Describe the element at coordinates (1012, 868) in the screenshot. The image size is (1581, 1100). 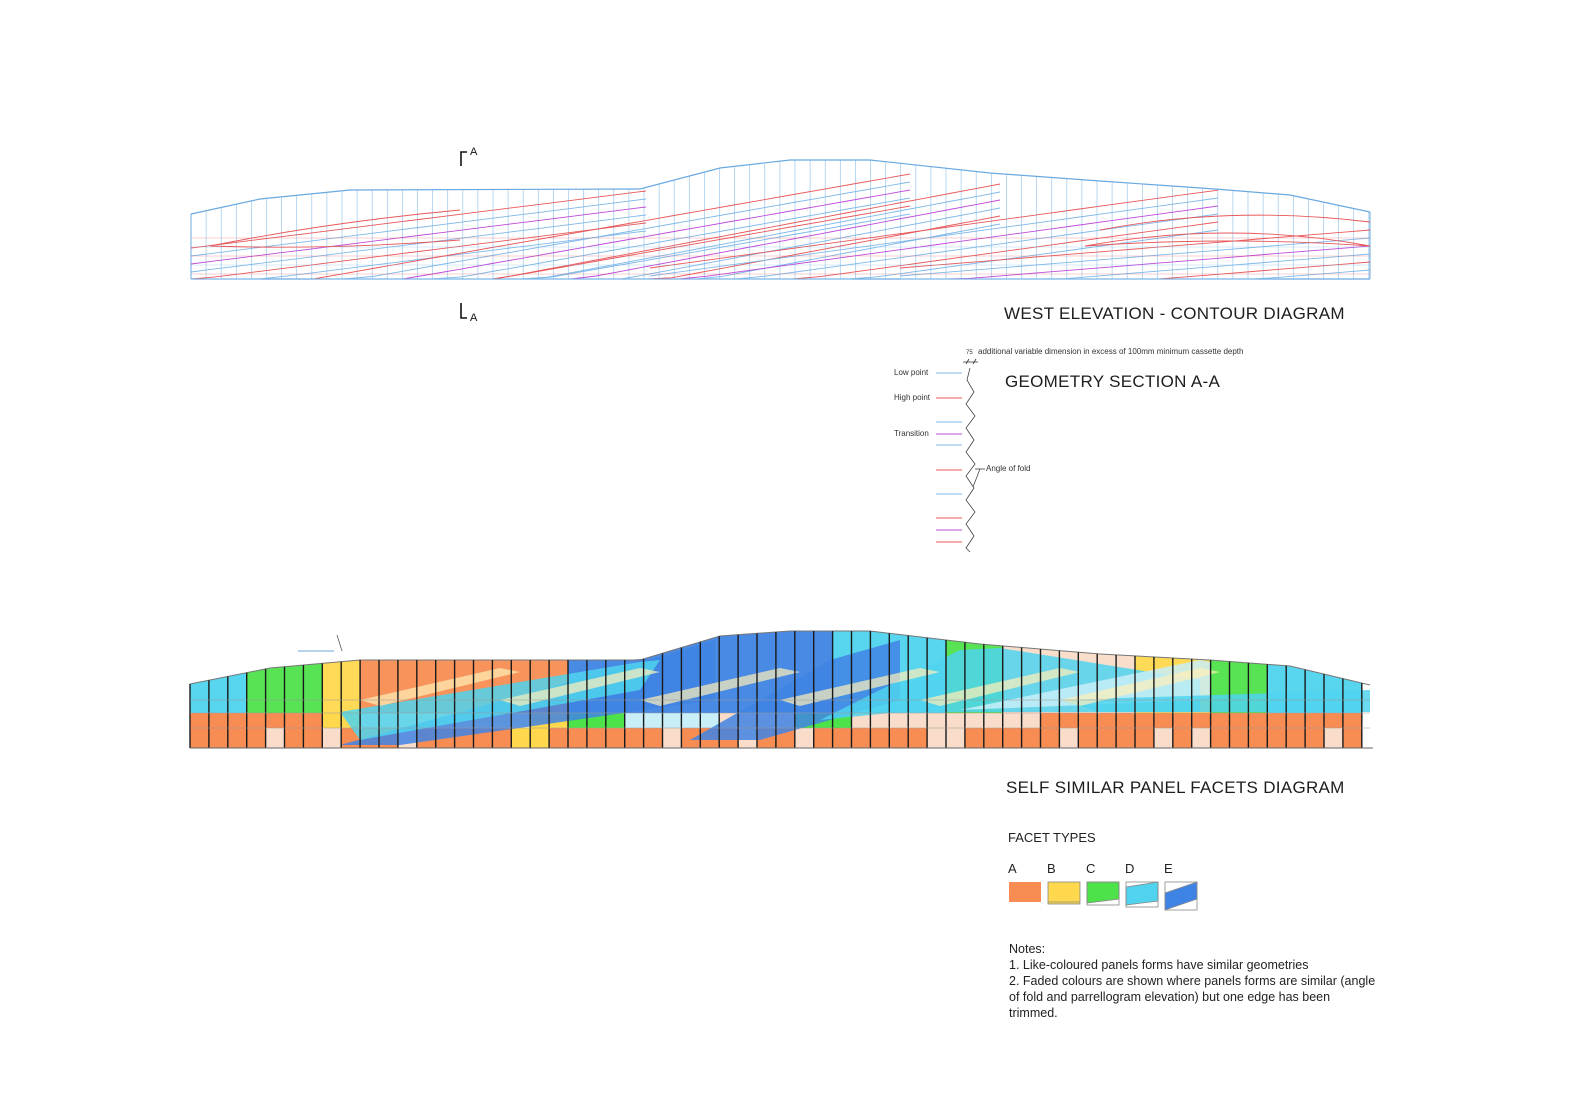
I see `facet-type-a-letter: A` at that location.